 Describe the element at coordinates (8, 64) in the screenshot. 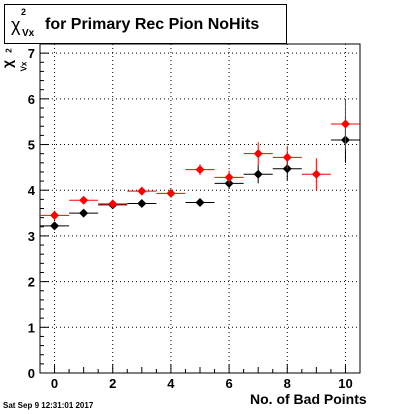

I see `y-label-symbol: χ` at that location.